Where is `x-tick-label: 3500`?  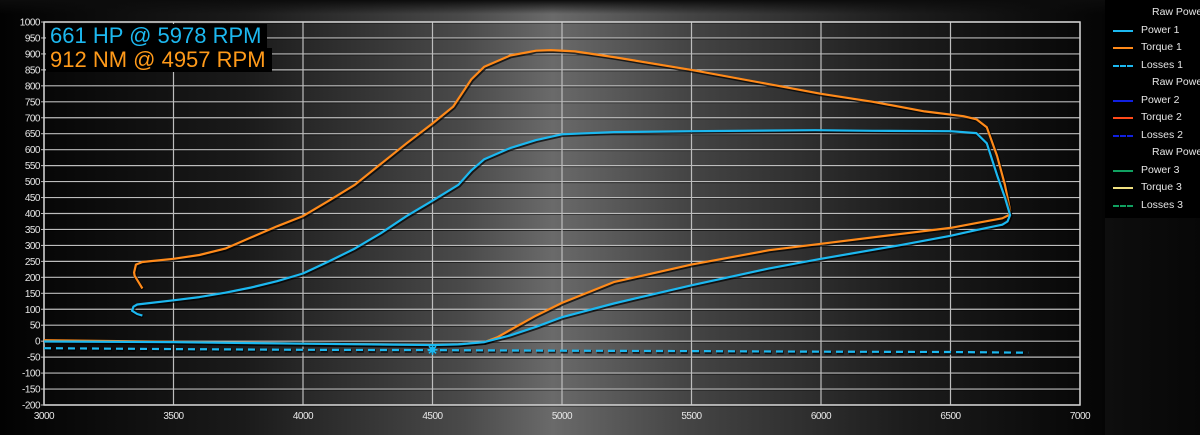
x-tick-label: 3500 is located at coordinates (173, 416).